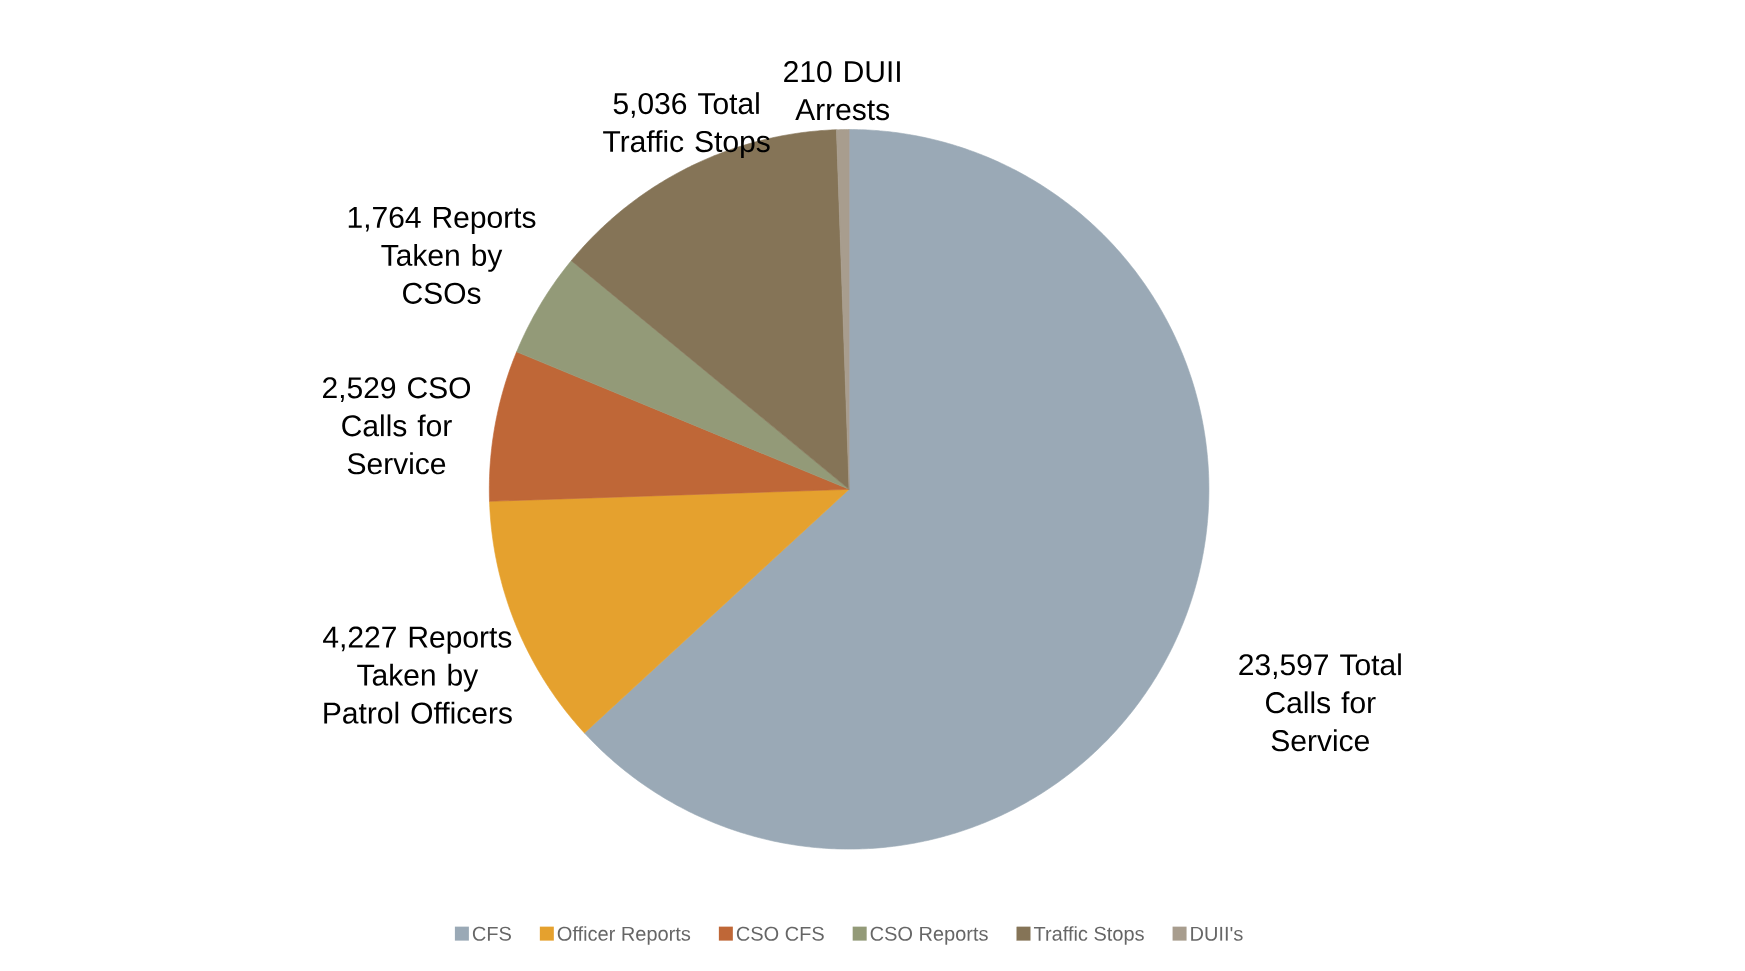  I want to click on data-label: 1,764 Reports Taken by CSOs, so click(442, 255).